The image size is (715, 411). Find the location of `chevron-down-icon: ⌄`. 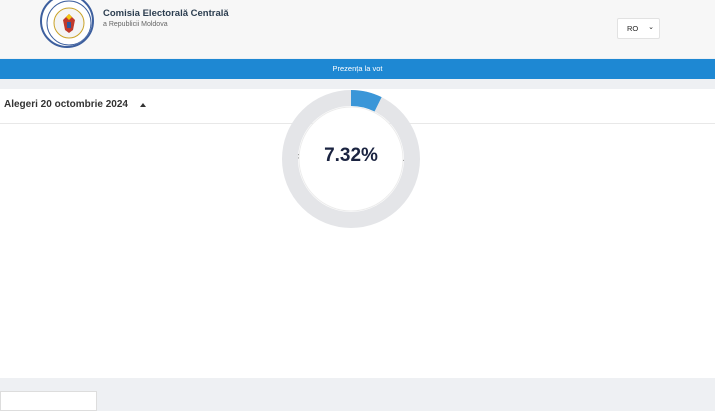

chevron-down-icon: ⌄ is located at coordinates (651, 27).